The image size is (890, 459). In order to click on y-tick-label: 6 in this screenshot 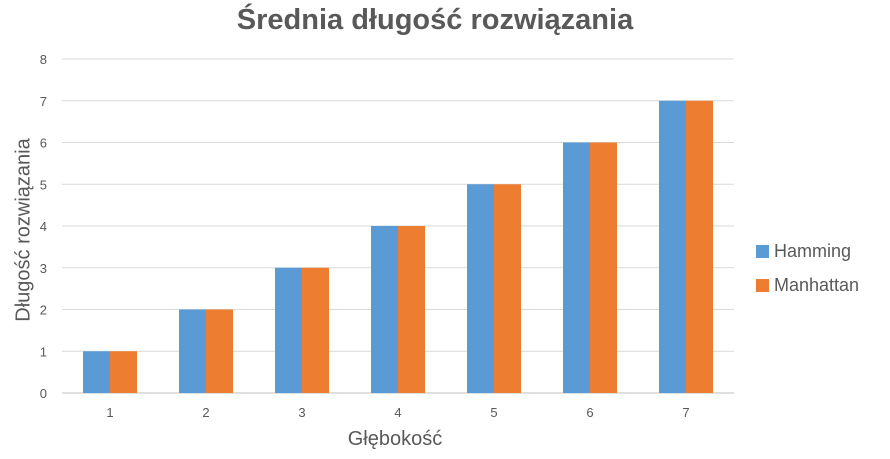, I will do `click(43, 143)`.